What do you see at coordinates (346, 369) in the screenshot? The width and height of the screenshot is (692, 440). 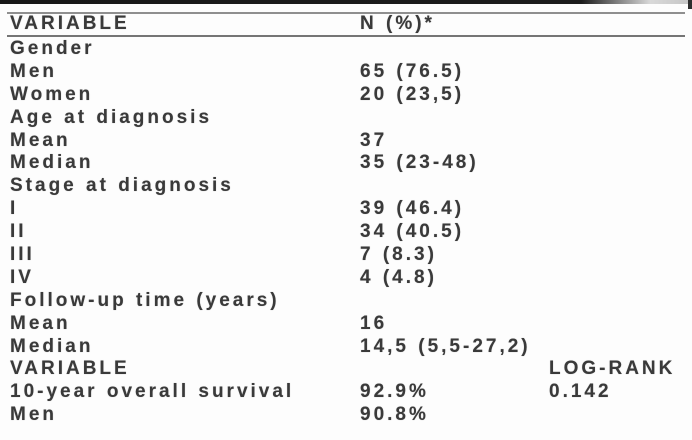 I see `table-row: VARIABLE LOG-RANK` at bounding box center [346, 369].